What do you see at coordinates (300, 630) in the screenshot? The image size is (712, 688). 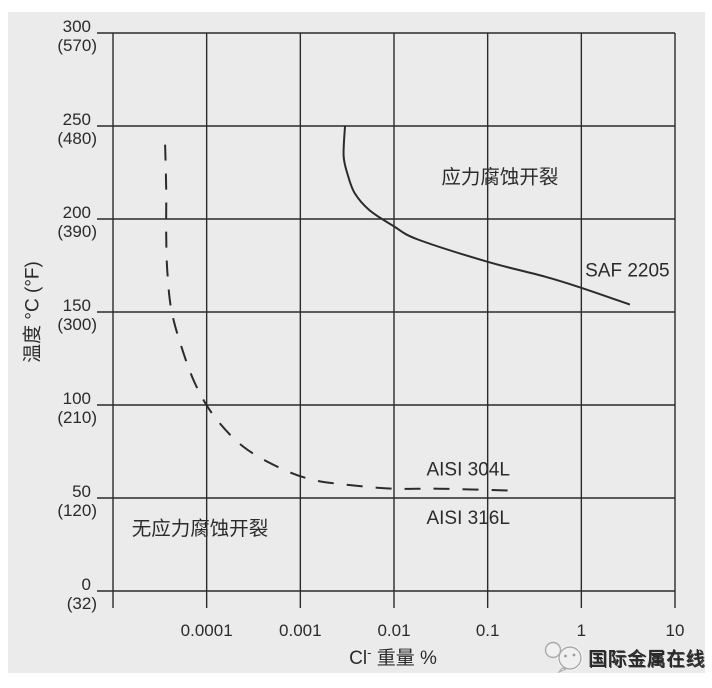 I see `x-tick-label: 0.001` at bounding box center [300, 630].